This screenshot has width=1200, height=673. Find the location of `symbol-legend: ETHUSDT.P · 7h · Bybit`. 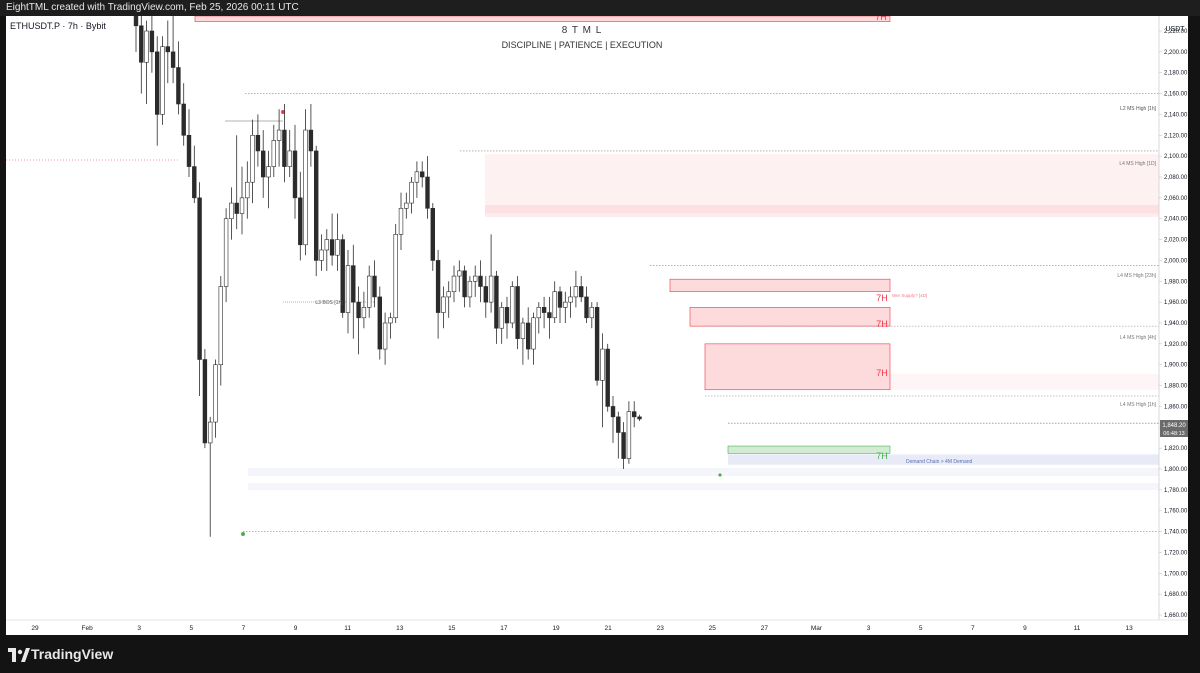

symbol-legend: ETHUSDT.P · 7h · Bybit is located at coordinates (58, 26).